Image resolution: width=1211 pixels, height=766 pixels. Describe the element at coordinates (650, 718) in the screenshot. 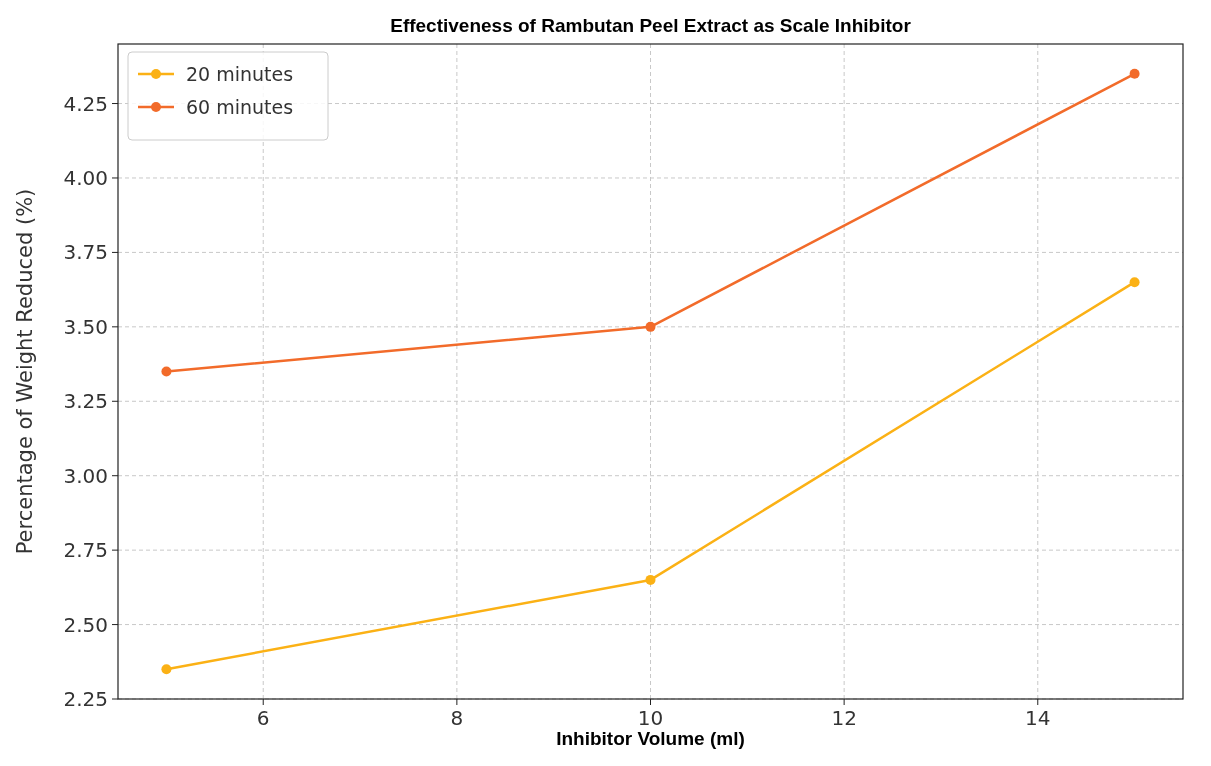

I see `x-tick-label: 10` at that location.